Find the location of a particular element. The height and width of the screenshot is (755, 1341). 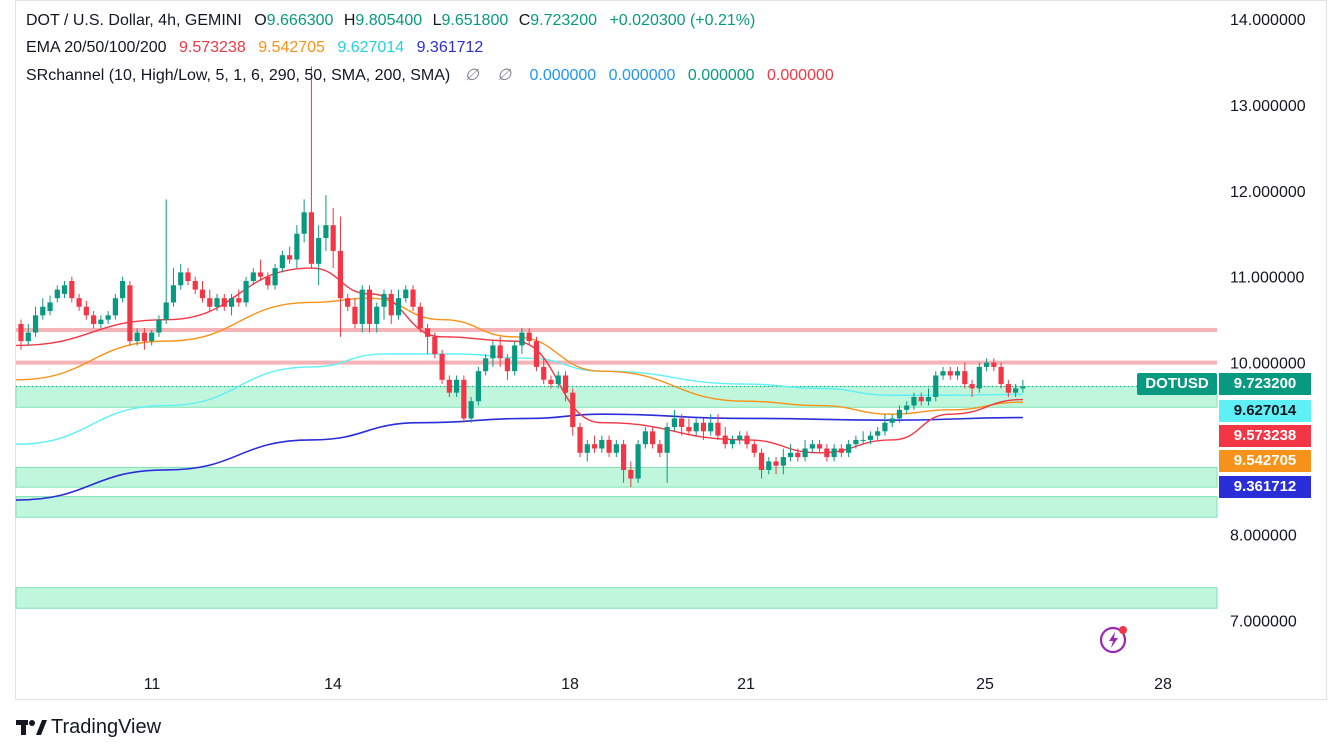

x-tick-label: 25 is located at coordinates (985, 684).